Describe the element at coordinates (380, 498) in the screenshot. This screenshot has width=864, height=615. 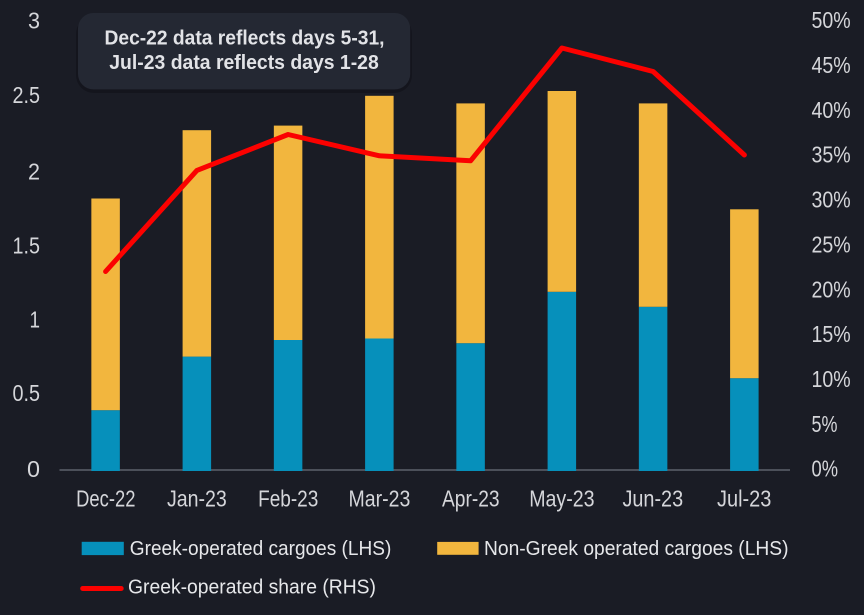
I see `svg-text: Mar-23` at that location.